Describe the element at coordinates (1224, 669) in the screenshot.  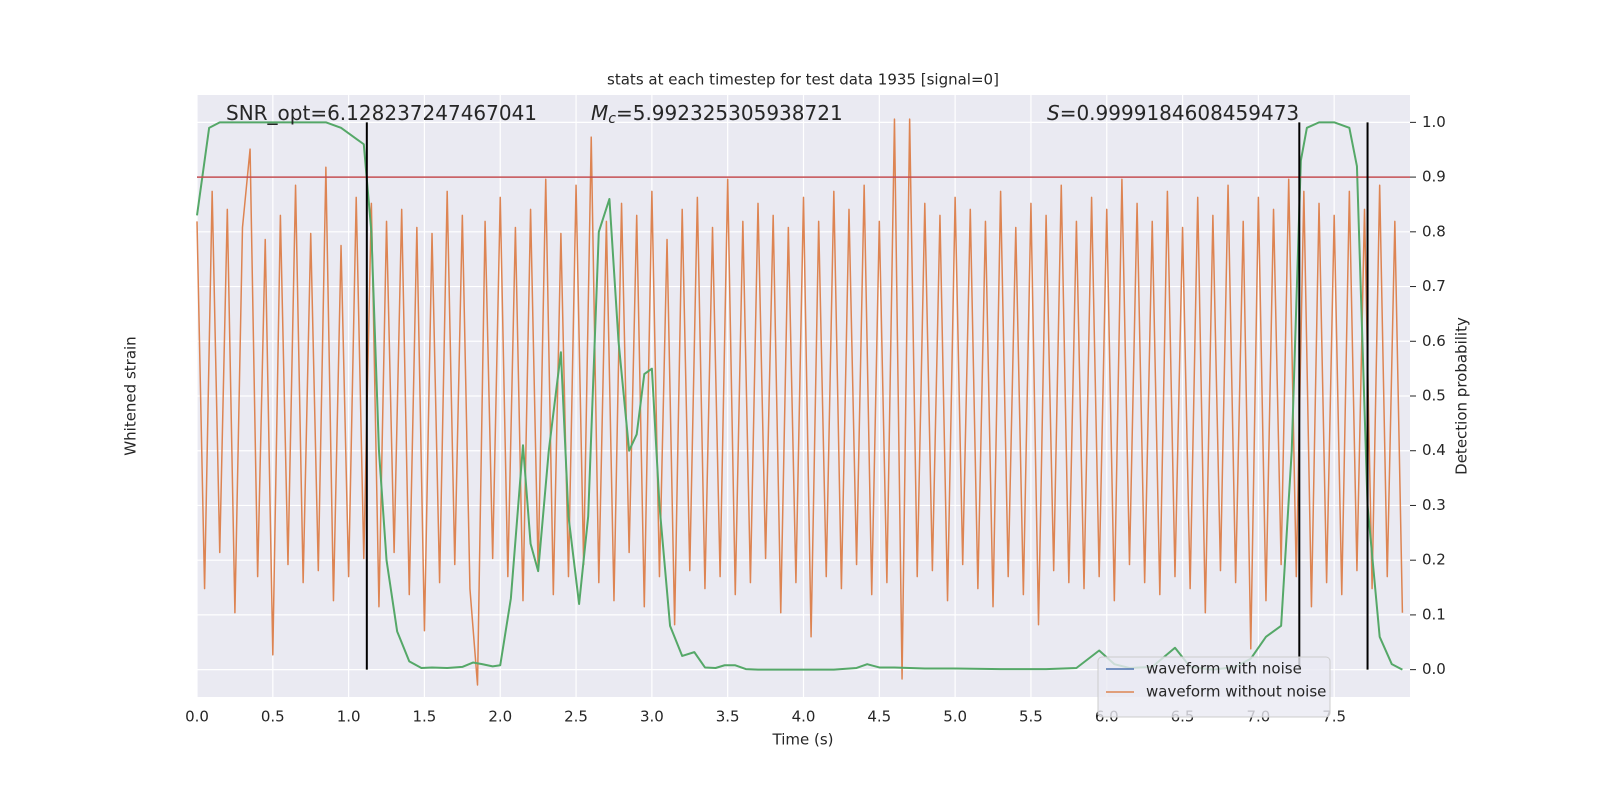
I see `legend-label: waveform with noise` at that location.